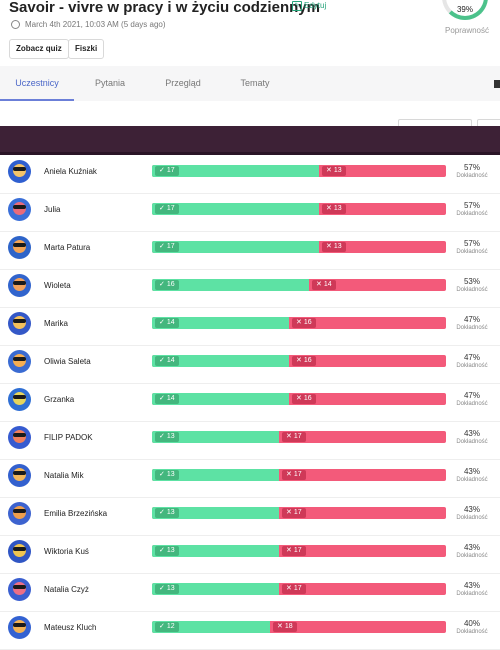 Image resolution: width=500 pixels, height=650 pixels. Describe the element at coordinates (309, 6) in the screenshot. I see `edit-link: ✎ Edytuj` at that location.